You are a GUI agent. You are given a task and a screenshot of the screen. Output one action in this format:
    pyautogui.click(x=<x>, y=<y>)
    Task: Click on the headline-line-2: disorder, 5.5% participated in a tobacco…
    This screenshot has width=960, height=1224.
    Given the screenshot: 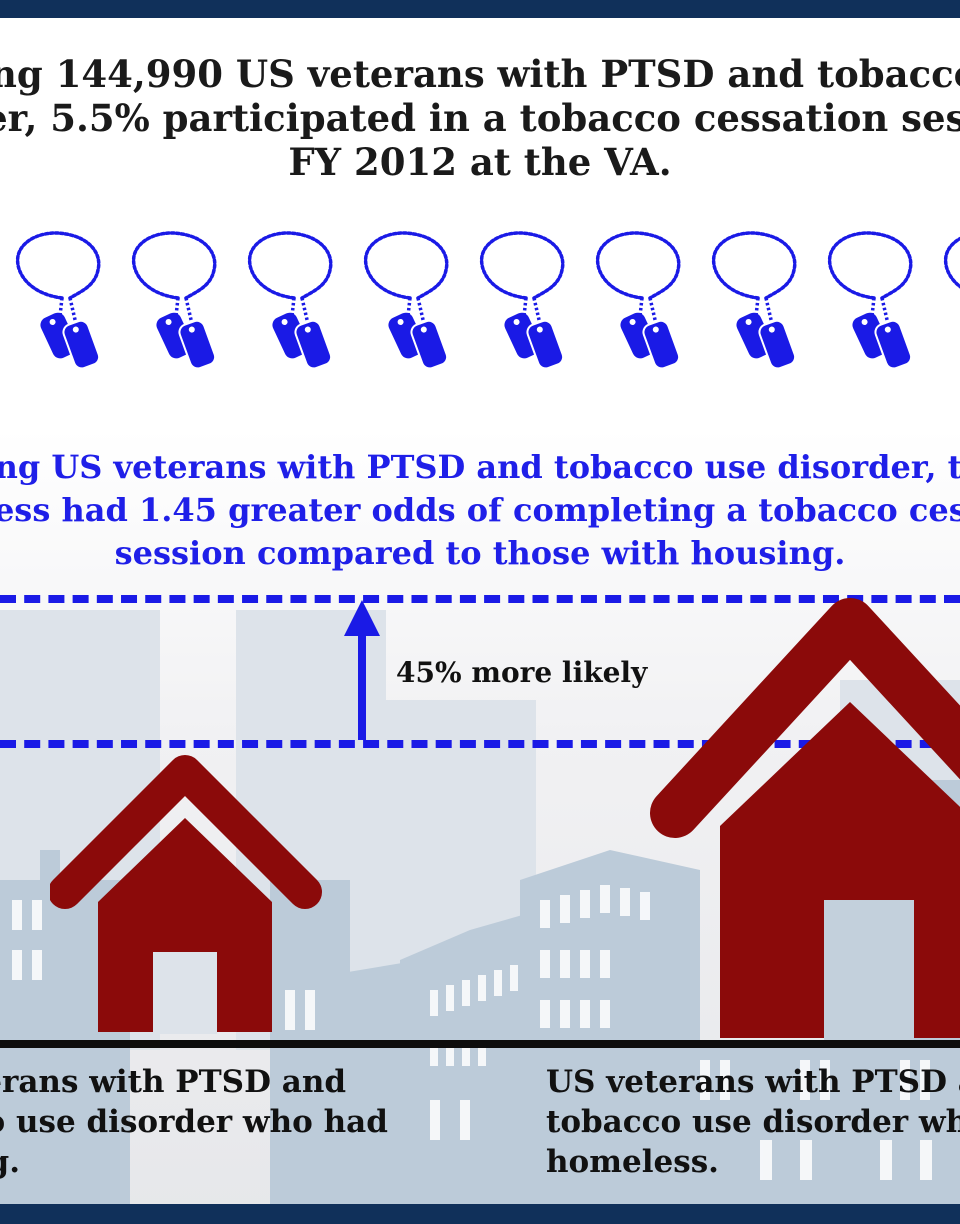 What is the action you would take?
    pyautogui.click(x=480, y=118)
    